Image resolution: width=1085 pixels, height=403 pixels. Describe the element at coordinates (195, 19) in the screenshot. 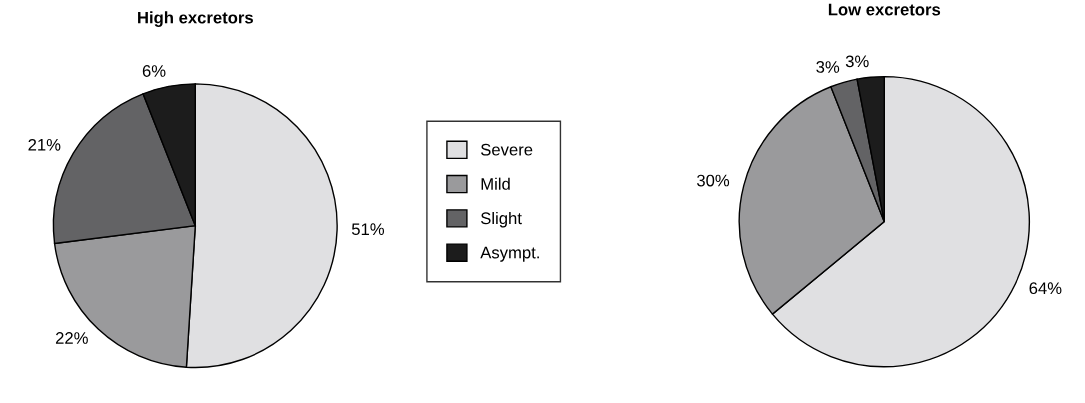

I see `chart-title: High excretors` at that location.